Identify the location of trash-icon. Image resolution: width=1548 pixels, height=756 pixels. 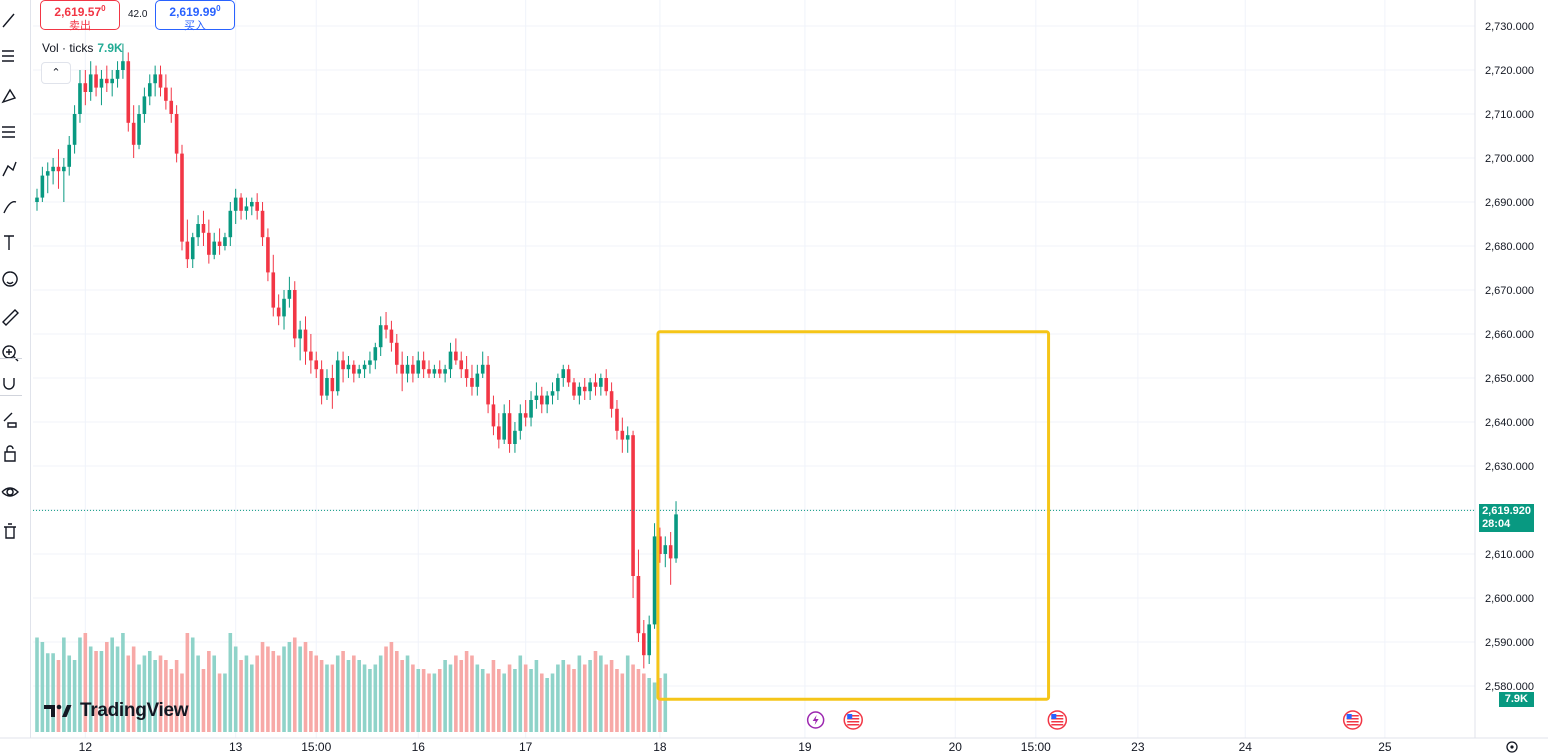
(11, 531).